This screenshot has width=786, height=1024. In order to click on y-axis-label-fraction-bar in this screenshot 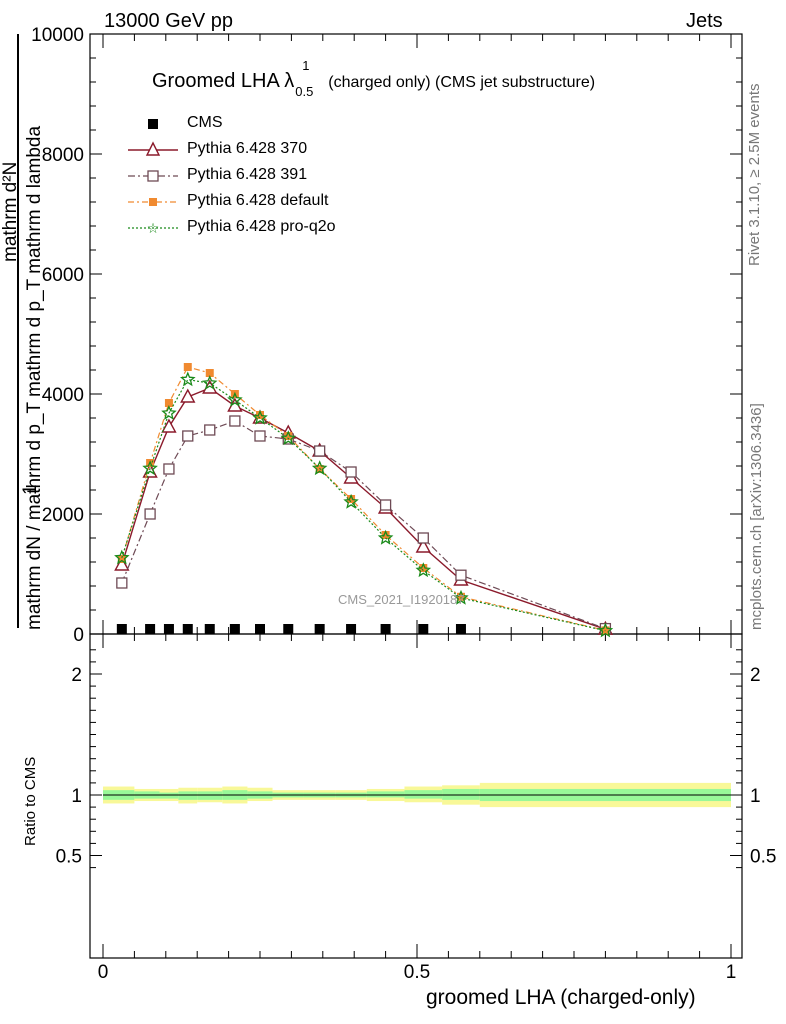, I will do `click(18, 331)`.